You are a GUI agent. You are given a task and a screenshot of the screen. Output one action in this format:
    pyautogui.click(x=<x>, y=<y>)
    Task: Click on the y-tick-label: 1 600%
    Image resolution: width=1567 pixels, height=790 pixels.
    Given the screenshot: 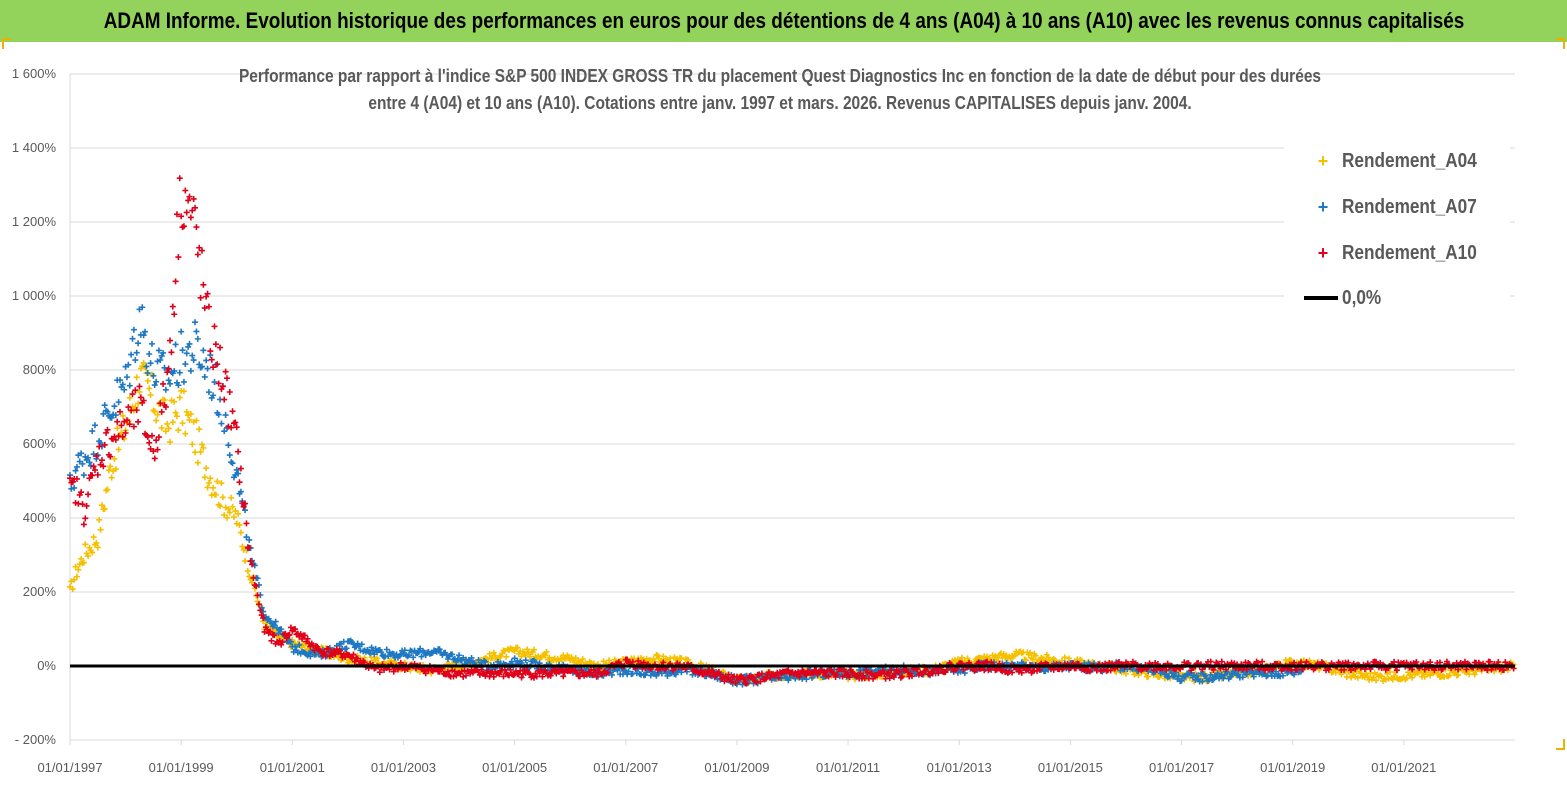 What is the action you would take?
    pyautogui.click(x=33, y=73)
    